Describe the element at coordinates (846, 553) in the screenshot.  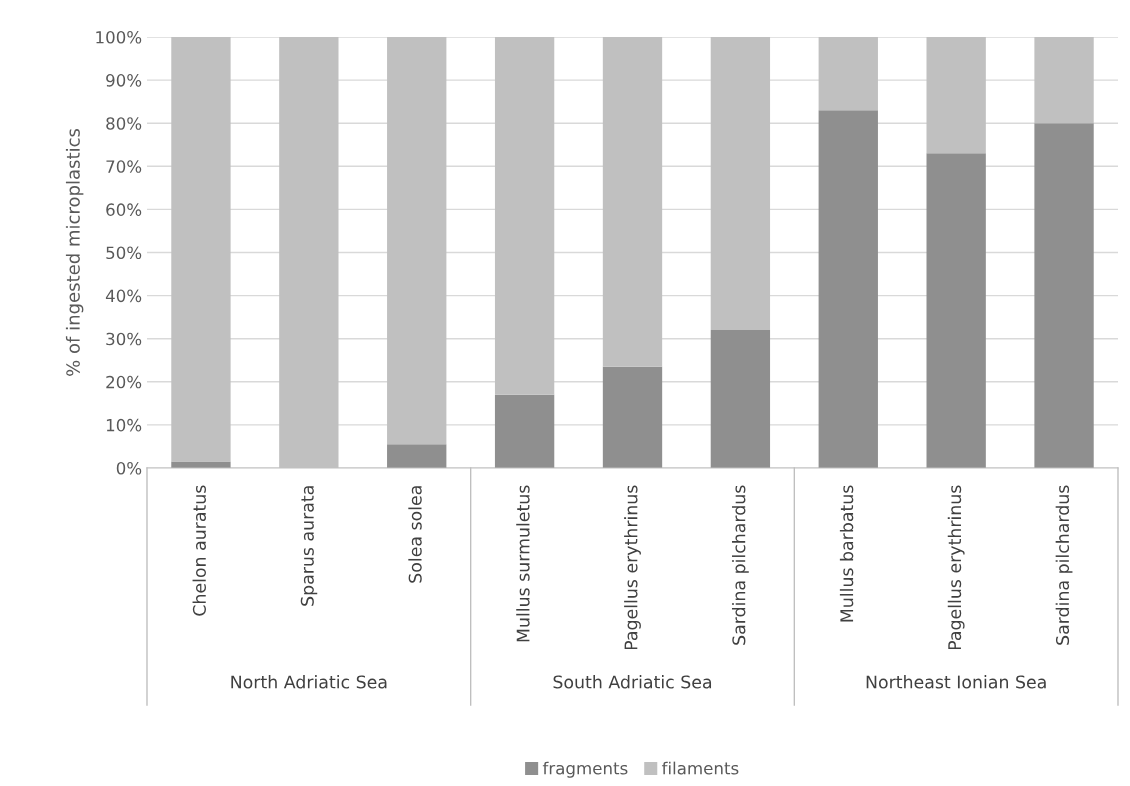
I see `x-tick-label: Mullus barbatus` at that location.